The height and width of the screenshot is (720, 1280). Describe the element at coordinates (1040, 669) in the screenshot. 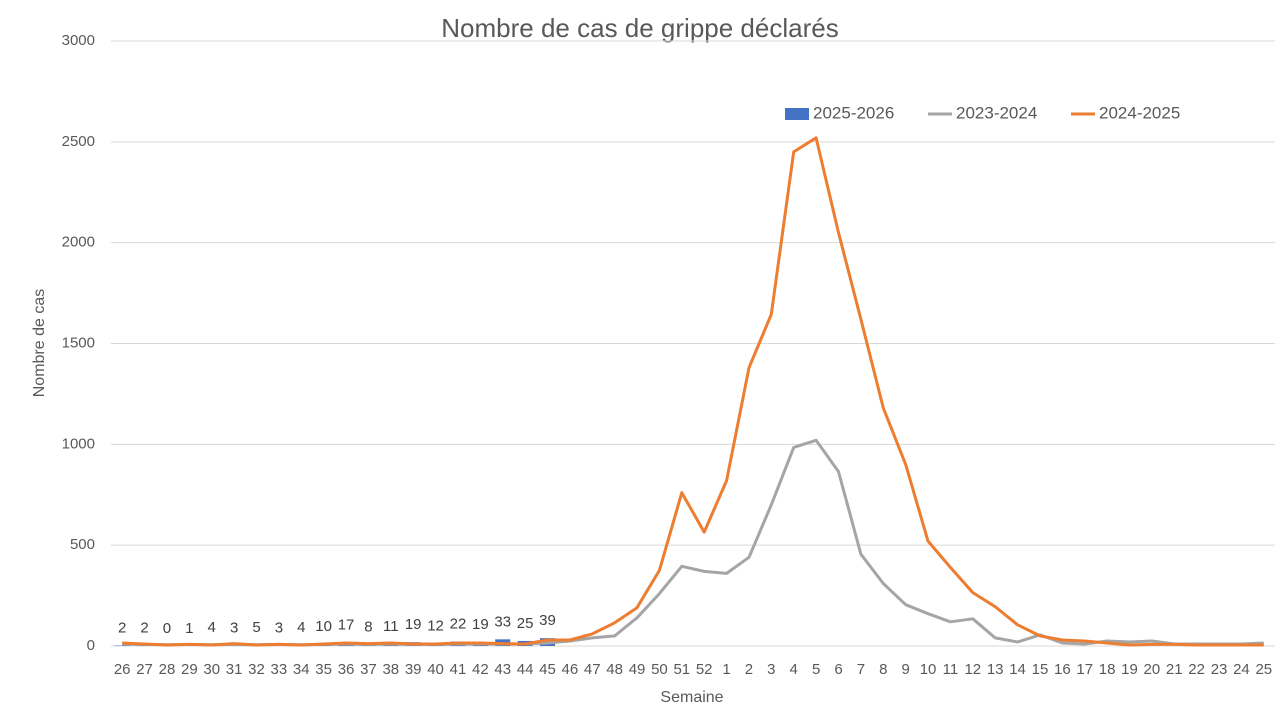

I see `x-tick-label: 15` at that location.